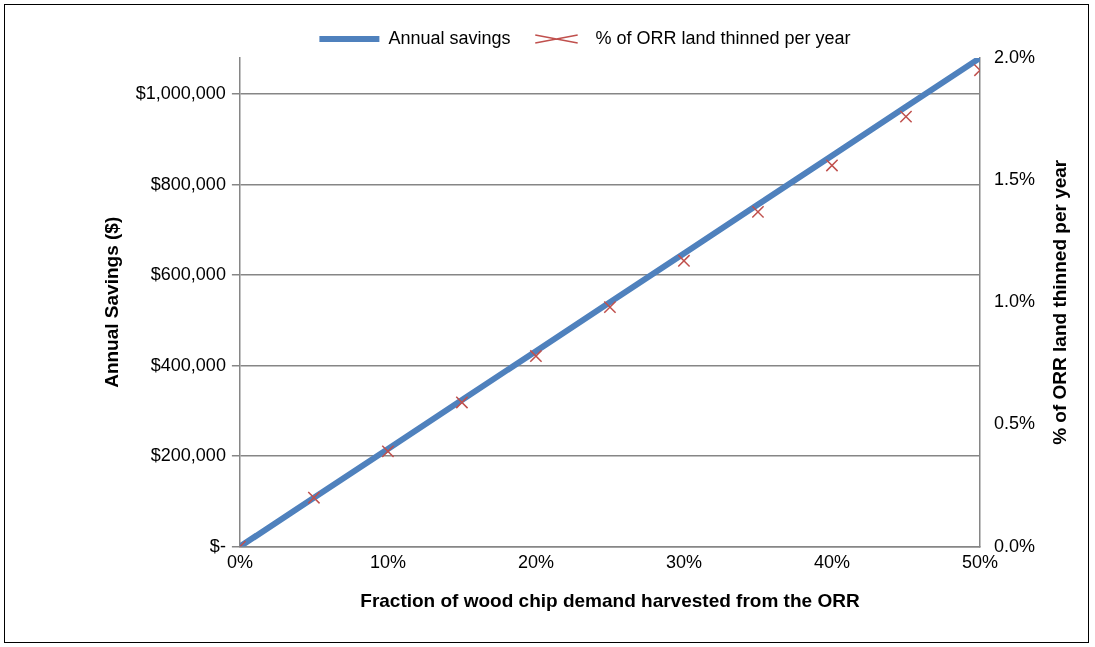 Image resolution: width=1095 pixels, height=647 pixels. Describe the element at coordinates (449, 37) in the screenshot. I see `legend-label: Annual savings` at that location.